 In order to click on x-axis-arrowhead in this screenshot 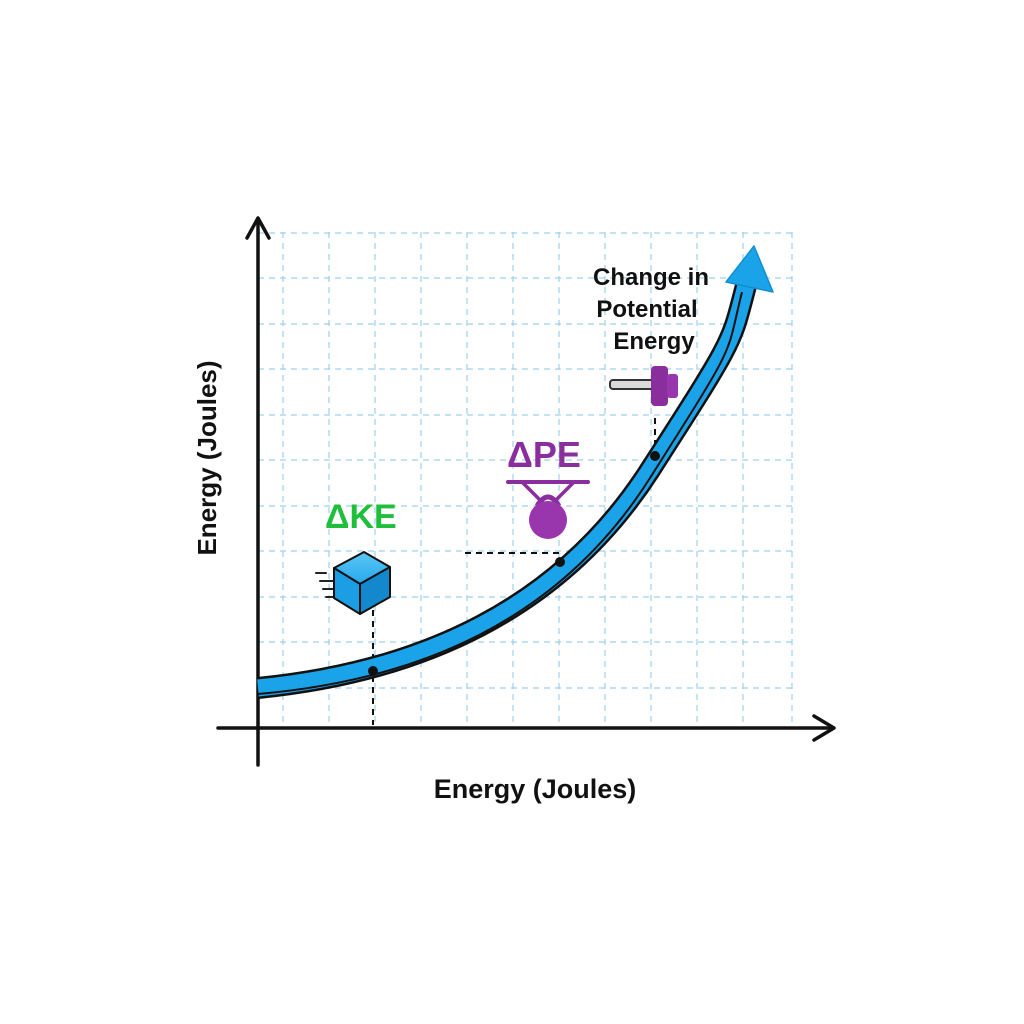, I will do `click(824, 728)`.